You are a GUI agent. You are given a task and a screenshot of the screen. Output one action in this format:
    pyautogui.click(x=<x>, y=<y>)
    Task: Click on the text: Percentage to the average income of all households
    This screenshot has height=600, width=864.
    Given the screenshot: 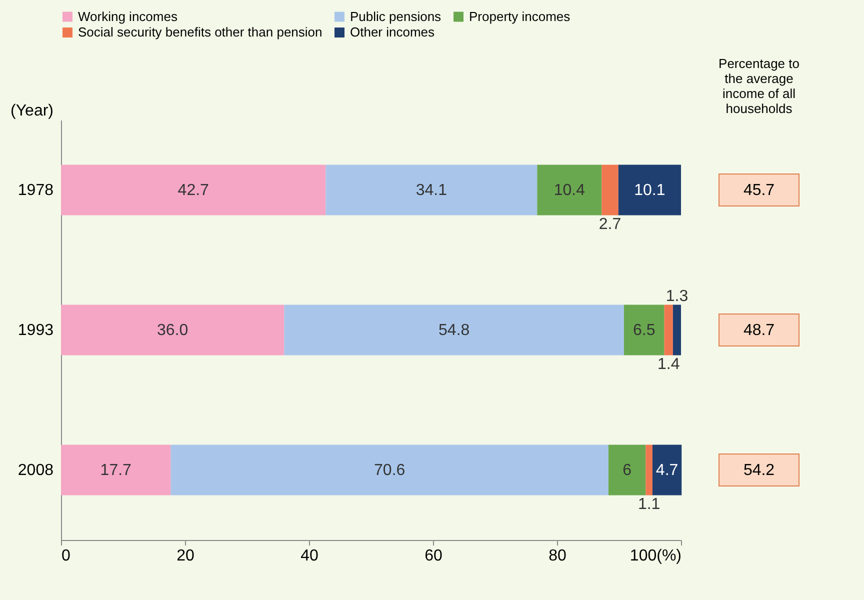 What is the action you would take?
    pyautogui.click(x=759, y=86)
    